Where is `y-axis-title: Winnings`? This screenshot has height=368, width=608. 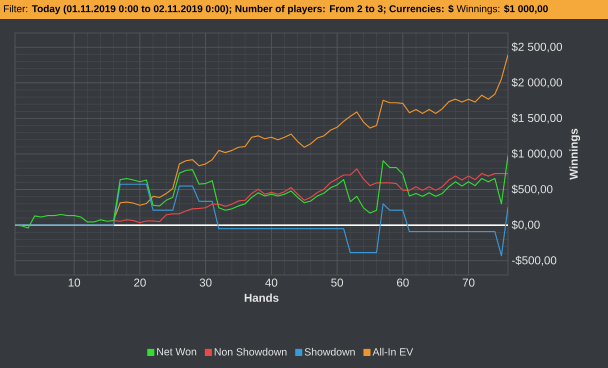
y-axis-title: Winnings is located at coordinates (574, 154).